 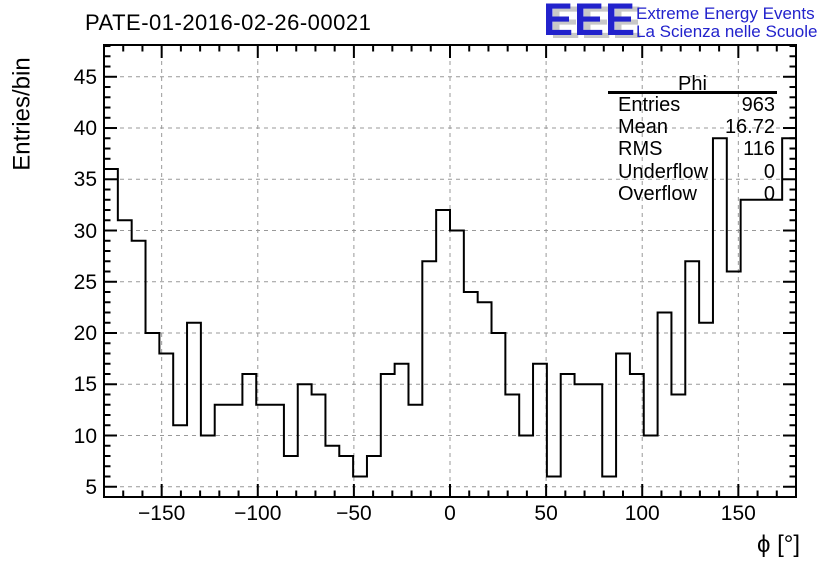 What do you see at coordinates (692, 92) in the screenshot?
I see `stats-box-separator` at bounding box center [692, 92].